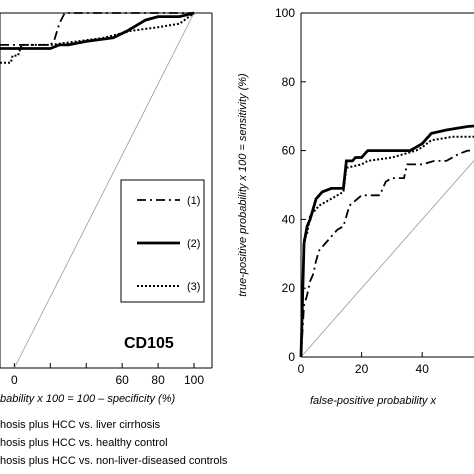 The image size is (474, 474). Describe the element at coordinates (122, 380) in the screenshot. I see `left-x-tick-label-60: 60` at that location.